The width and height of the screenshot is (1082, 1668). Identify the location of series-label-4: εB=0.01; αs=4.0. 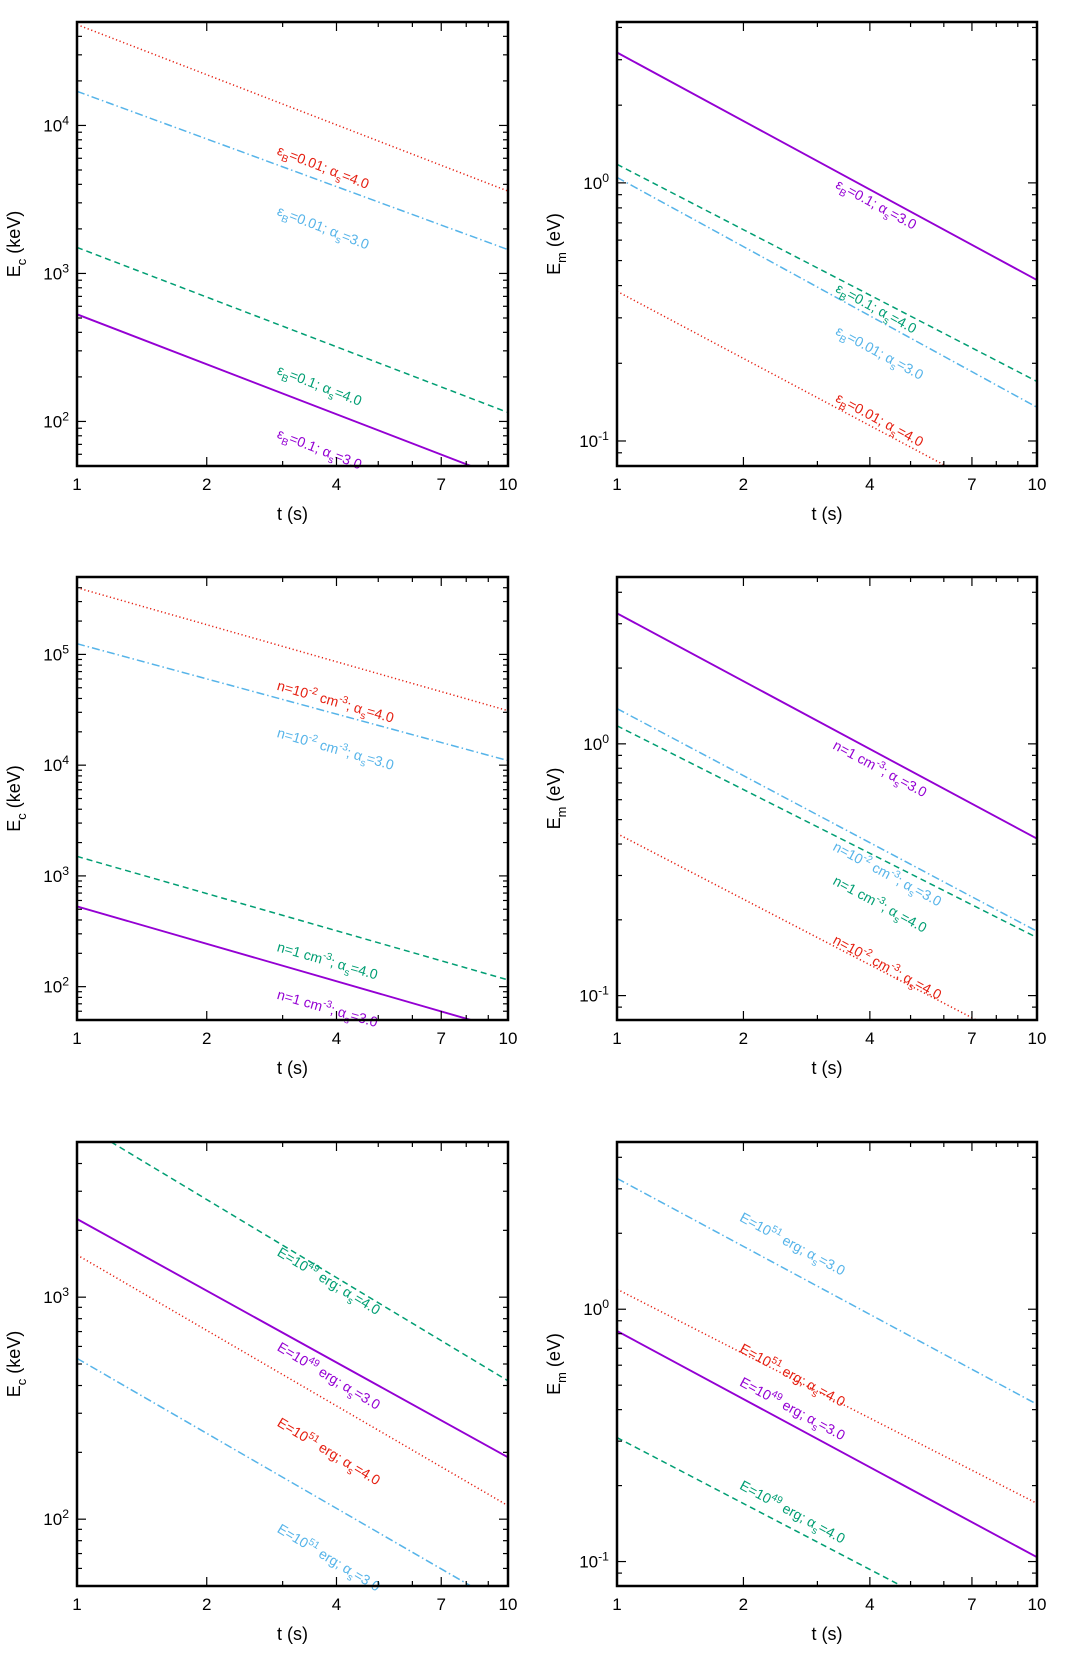
(878, 421).